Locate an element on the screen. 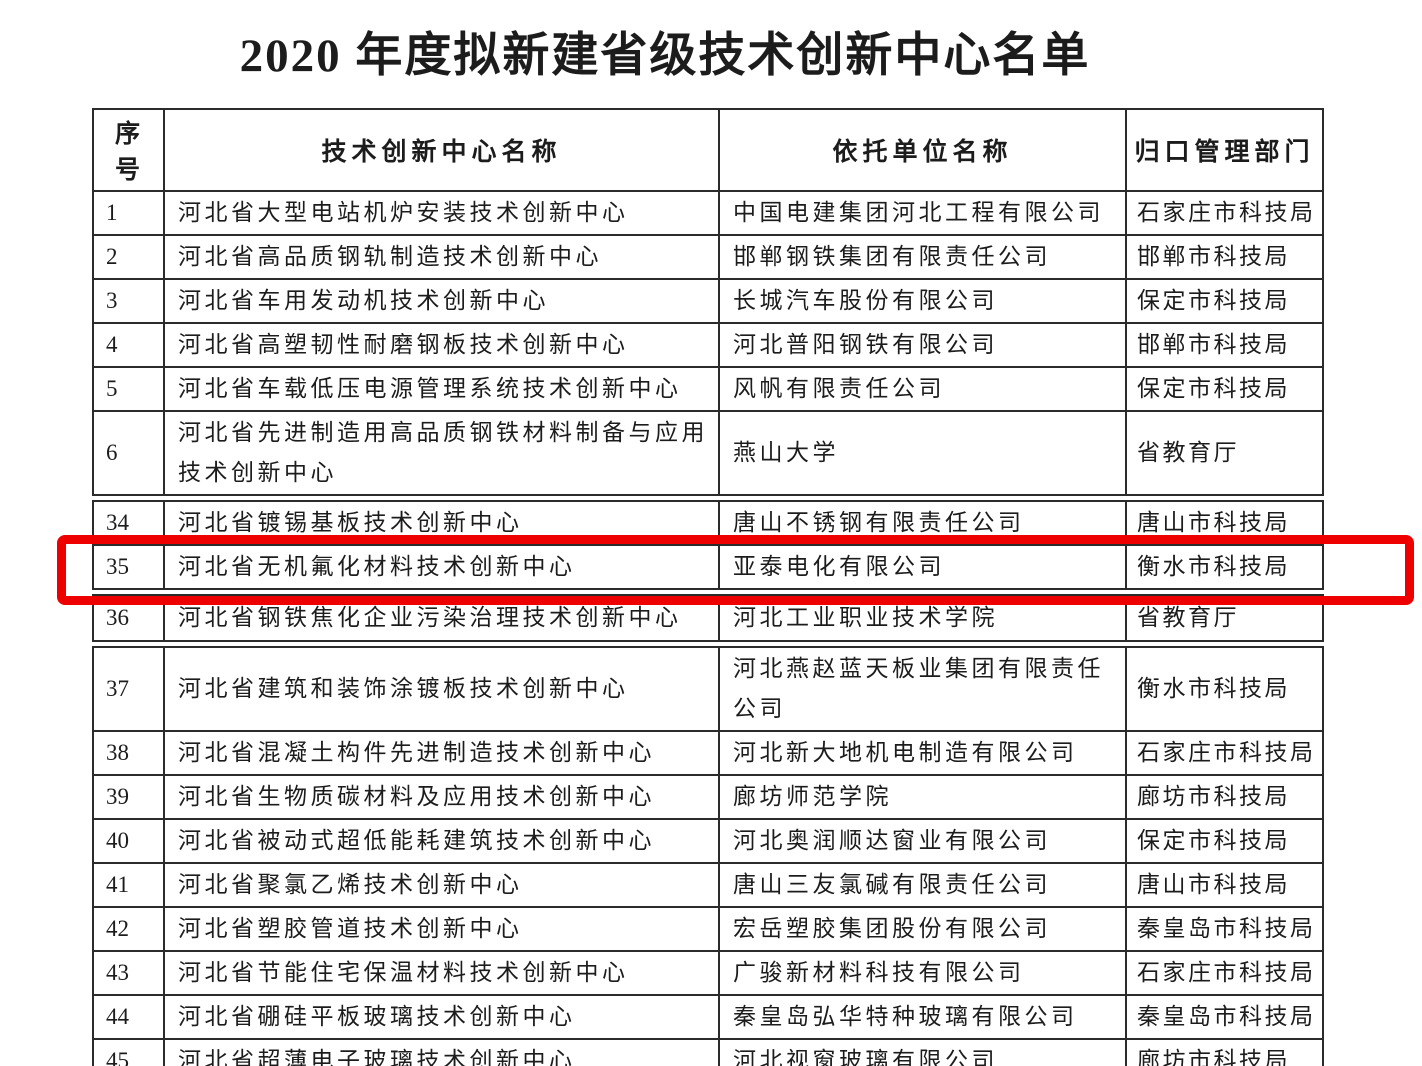  table-row: 6 河北省先进制造用高品质钢铁材料制备与应用技术创新中心 燕山大学 省教育厅 is located at coordinates (708, 453).